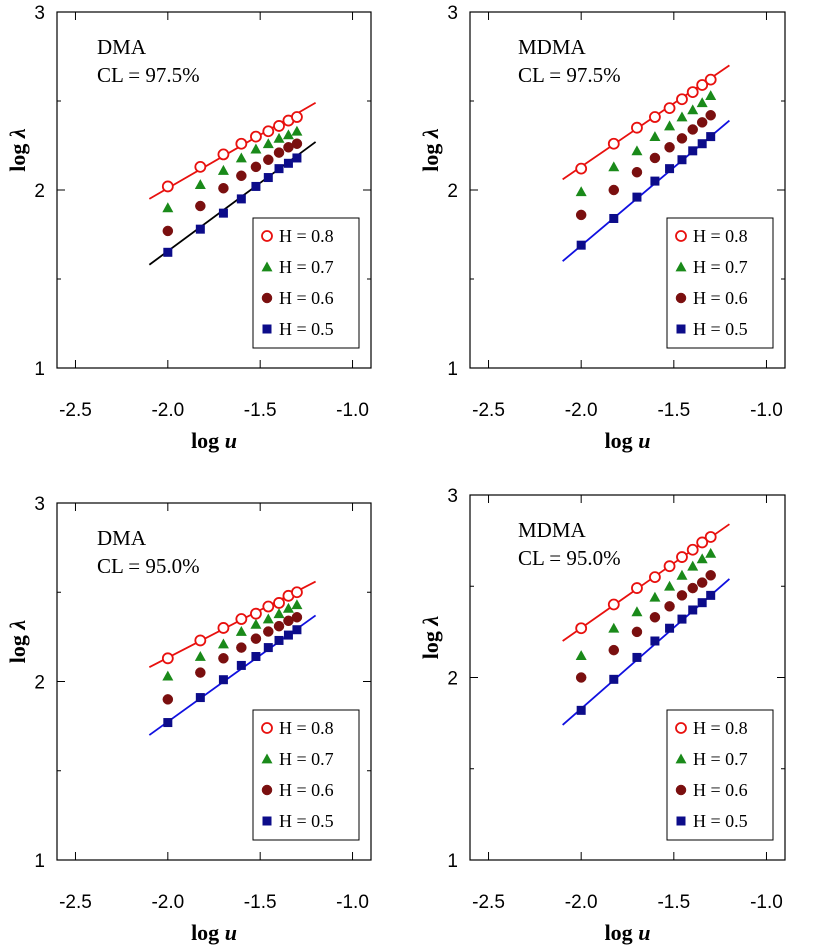 This screenshot has width=817, height=948. What do you see at coordinates (673, 410) in the screenshot?
I see `top-right-xtick-label: -1.5` at bounding box center [673, 410].